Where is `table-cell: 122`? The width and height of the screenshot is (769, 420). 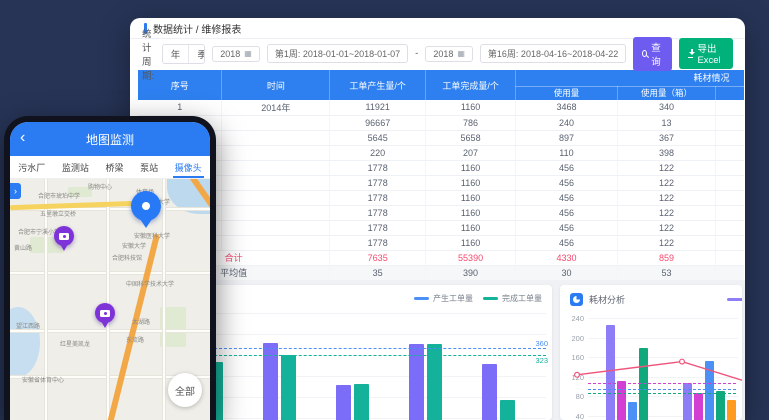
table-cell: 122 is located at coordinates (667, 198).